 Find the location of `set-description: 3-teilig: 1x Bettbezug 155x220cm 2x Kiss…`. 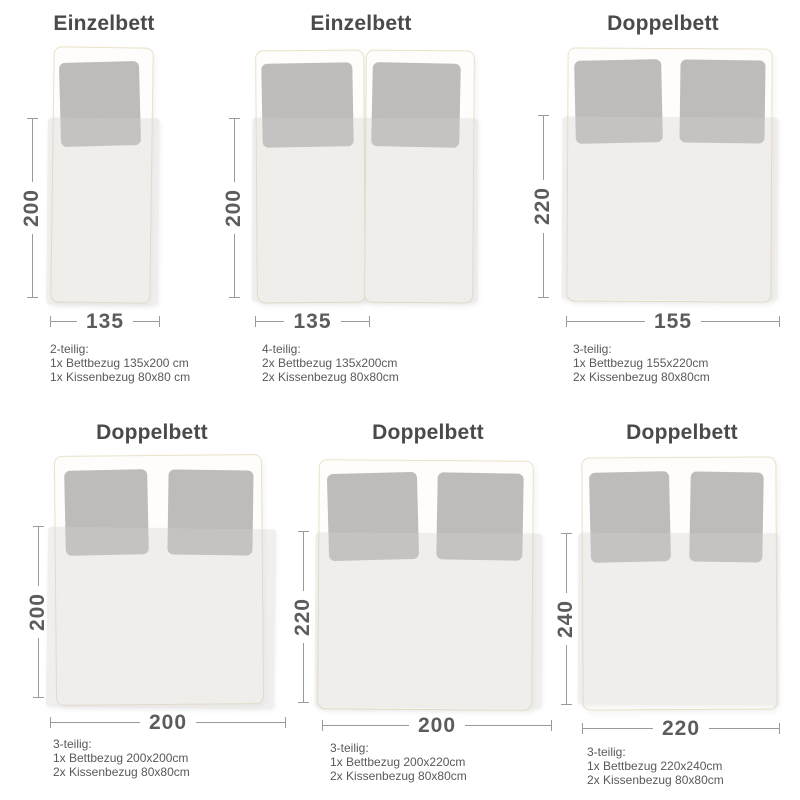

set-description: 3-teilig: 1x Bettbezug 155x220cm 2x Kiss… is located at coordinates (641, 363).